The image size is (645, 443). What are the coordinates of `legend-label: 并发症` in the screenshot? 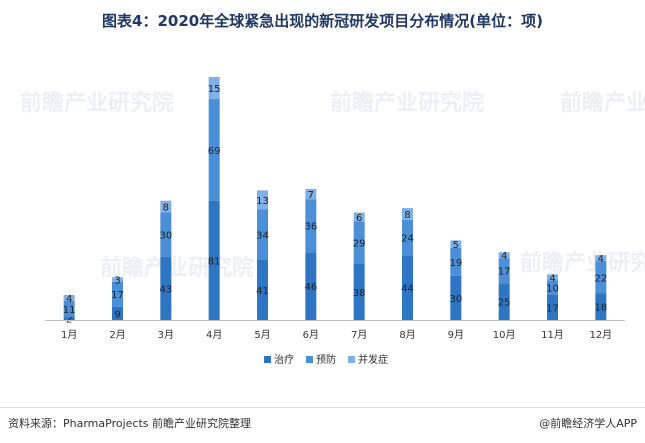 It's located at (373, 359).